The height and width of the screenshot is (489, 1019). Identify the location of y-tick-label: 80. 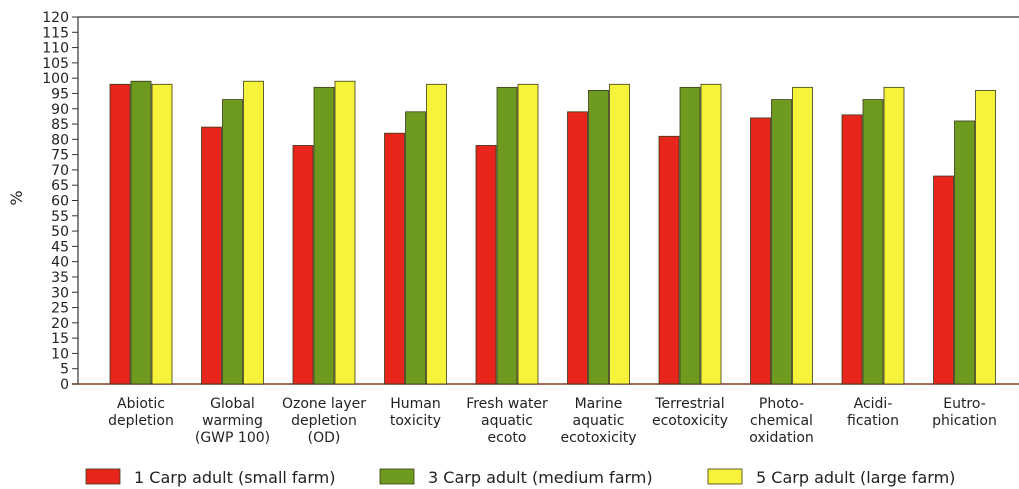
(60, 140).